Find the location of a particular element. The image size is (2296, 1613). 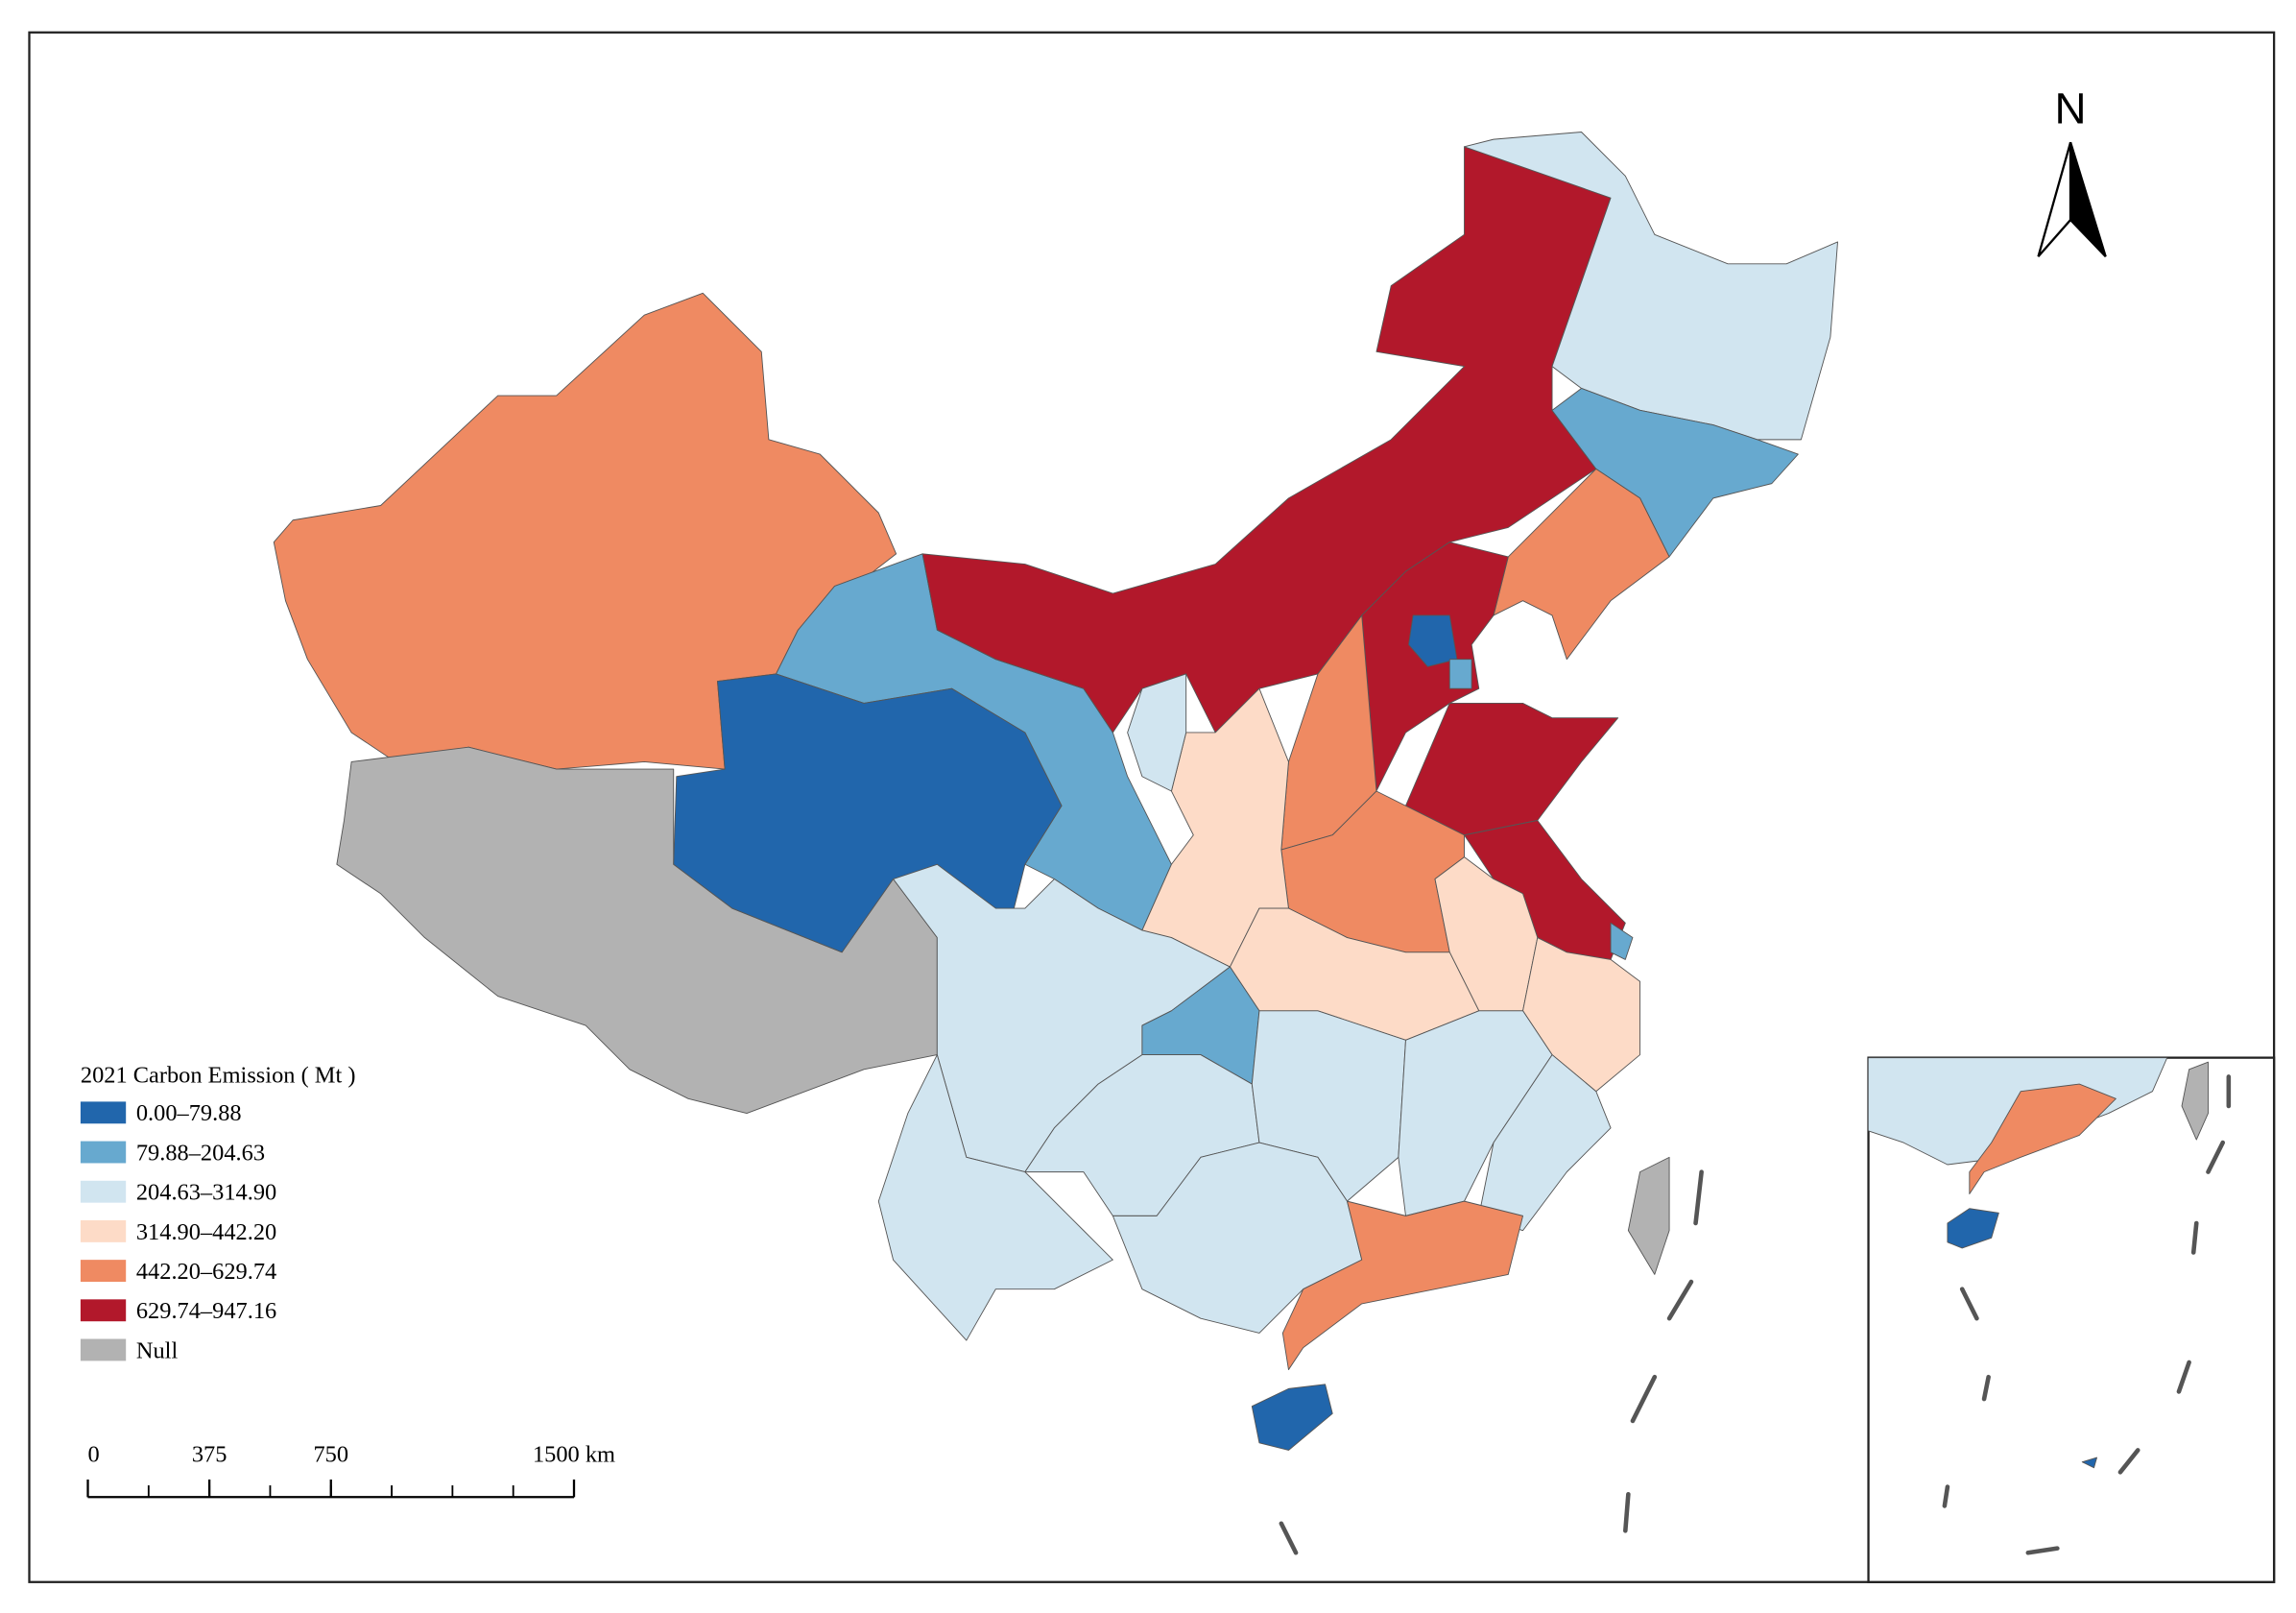

legend-label: 442.20–629.74 is located at coordinates (206, 1272).